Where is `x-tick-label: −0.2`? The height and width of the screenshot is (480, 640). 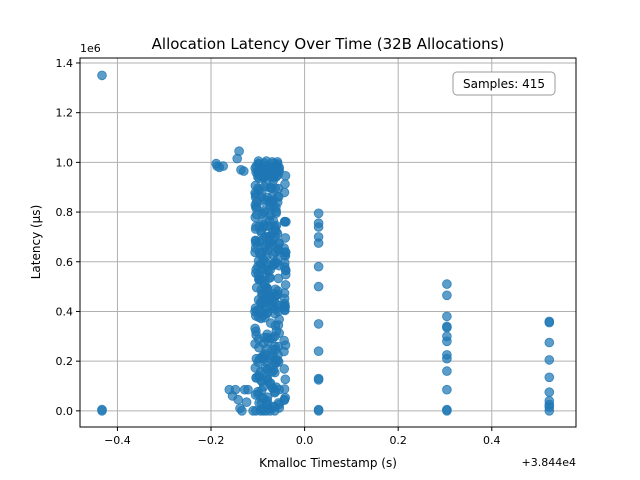
x-tick-label: −0.2 is located at coordinates (211, 440).